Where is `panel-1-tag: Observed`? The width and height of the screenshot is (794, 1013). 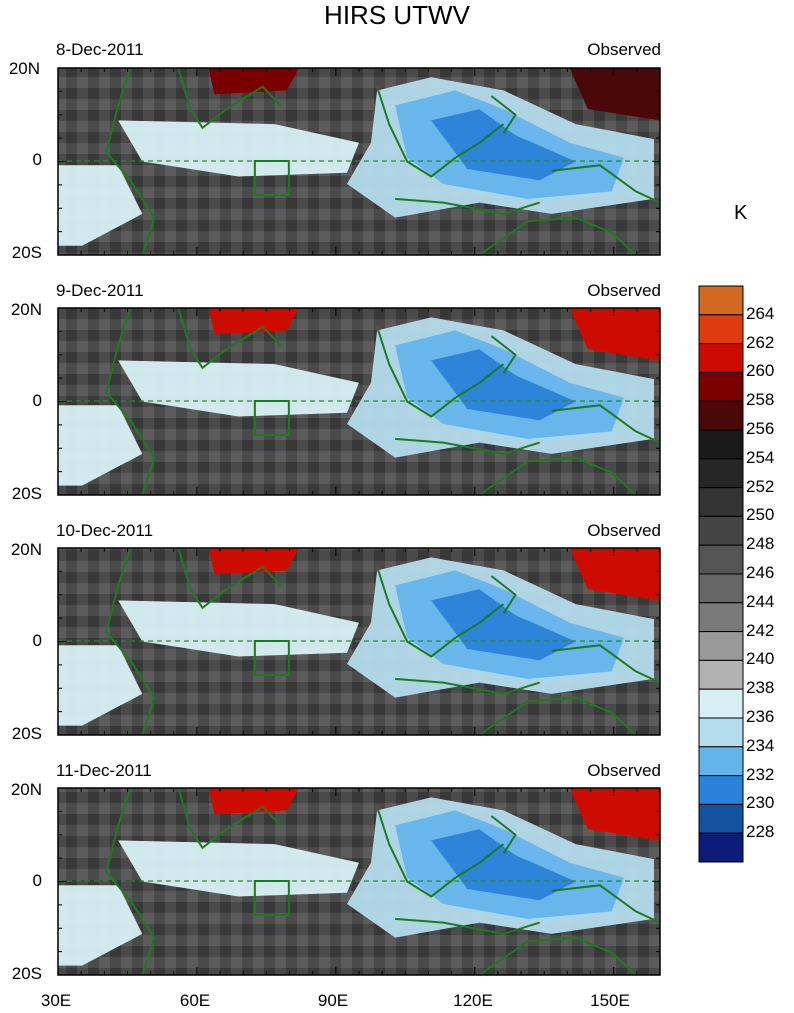
panel-1-tag: Observed is located at coordinates (624, 49).